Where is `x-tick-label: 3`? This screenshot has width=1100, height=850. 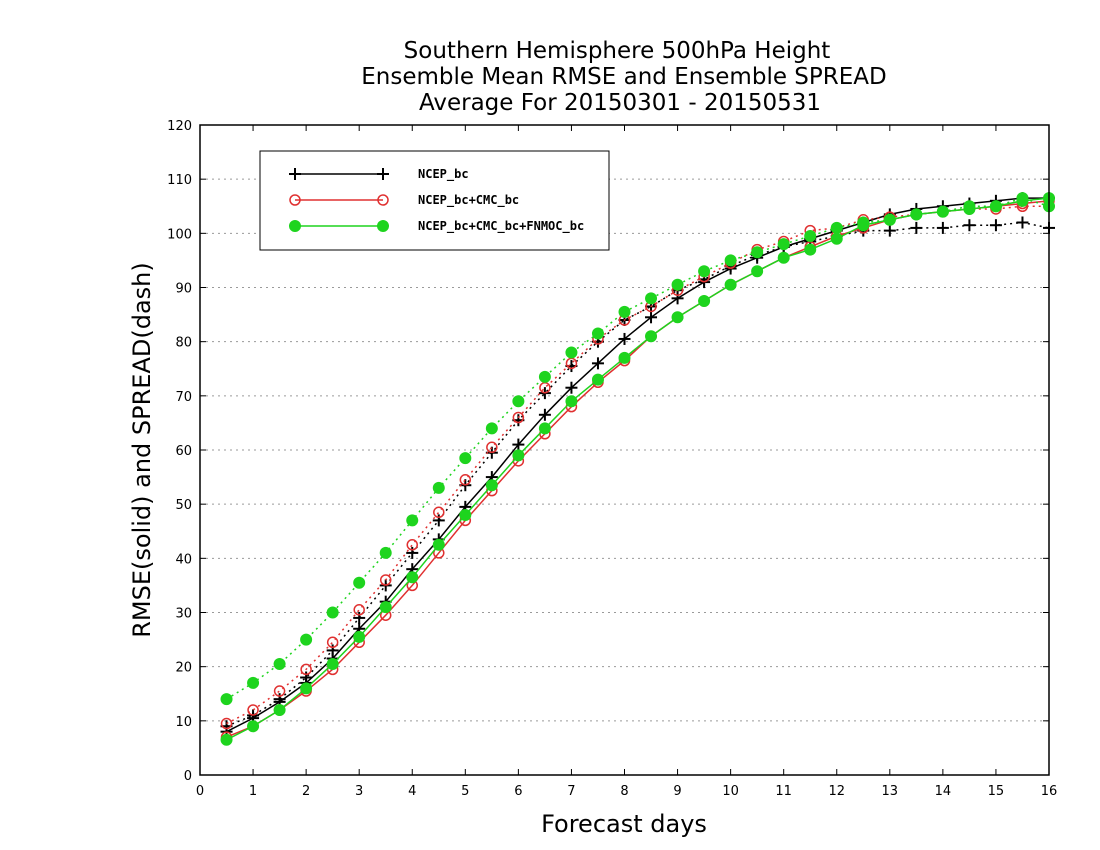 x-tick-label: 3 is located at coordinates (359, 791).